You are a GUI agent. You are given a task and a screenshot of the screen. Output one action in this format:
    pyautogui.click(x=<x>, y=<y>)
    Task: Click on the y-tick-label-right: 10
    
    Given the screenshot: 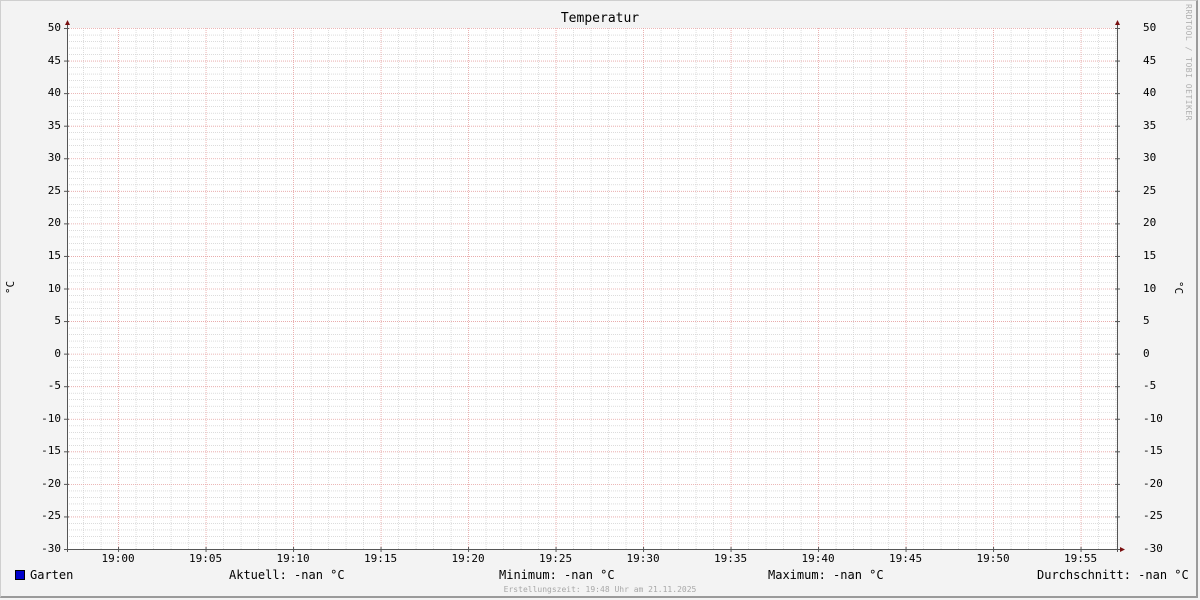 What is the action you would take?
    pyautogui.click(x=1150, y=288)
    